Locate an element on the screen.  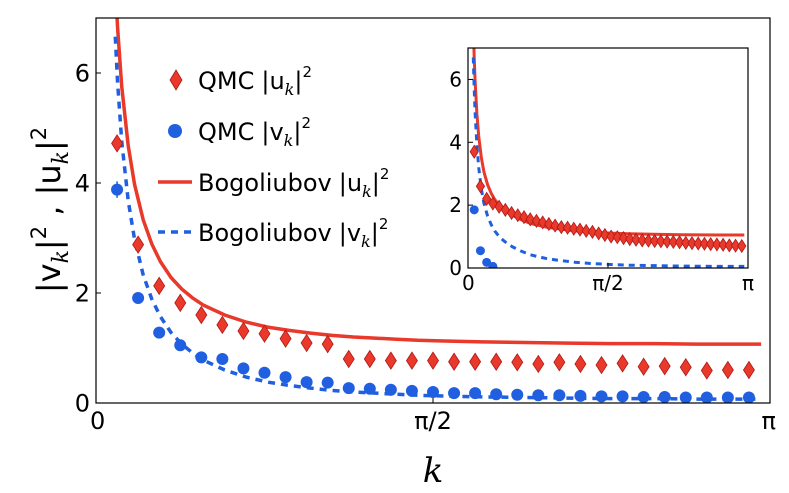
inset-x-tick-label: 0 is located at coordinates (468, 283).